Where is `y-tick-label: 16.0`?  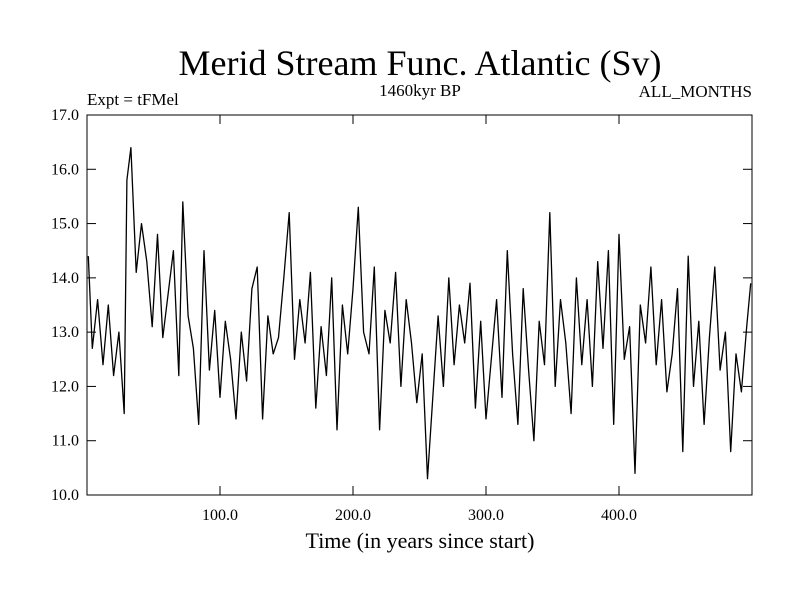
y-tick-label: 16.0 is located at coordinates (65, 169).